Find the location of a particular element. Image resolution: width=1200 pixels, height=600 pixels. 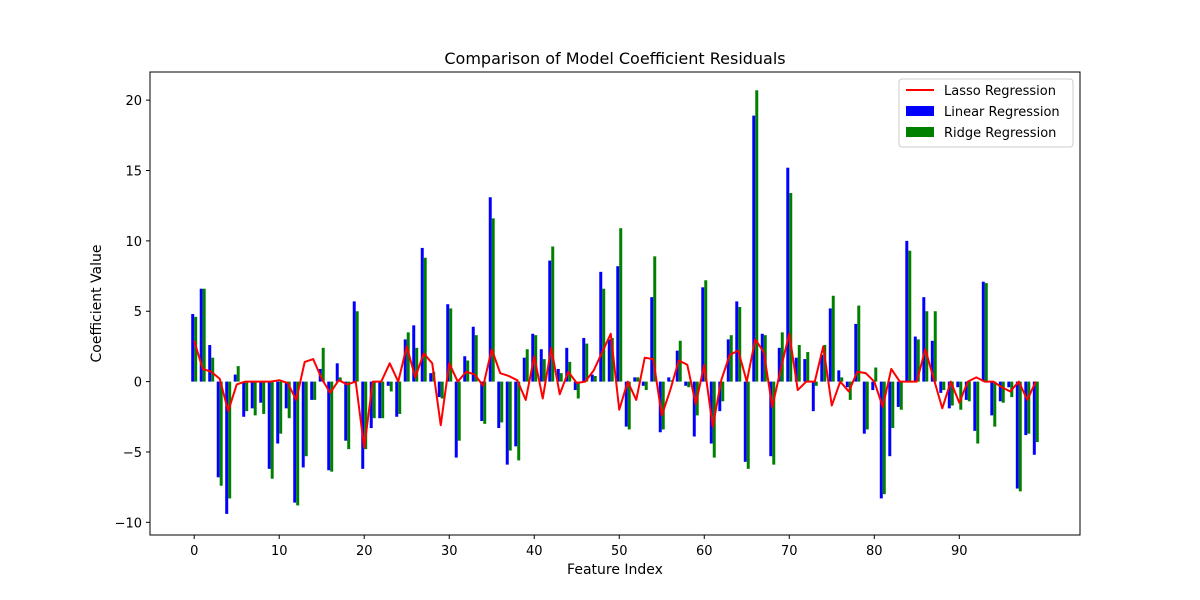

x-tick-label: 40 is located at coordinates (534, 551).